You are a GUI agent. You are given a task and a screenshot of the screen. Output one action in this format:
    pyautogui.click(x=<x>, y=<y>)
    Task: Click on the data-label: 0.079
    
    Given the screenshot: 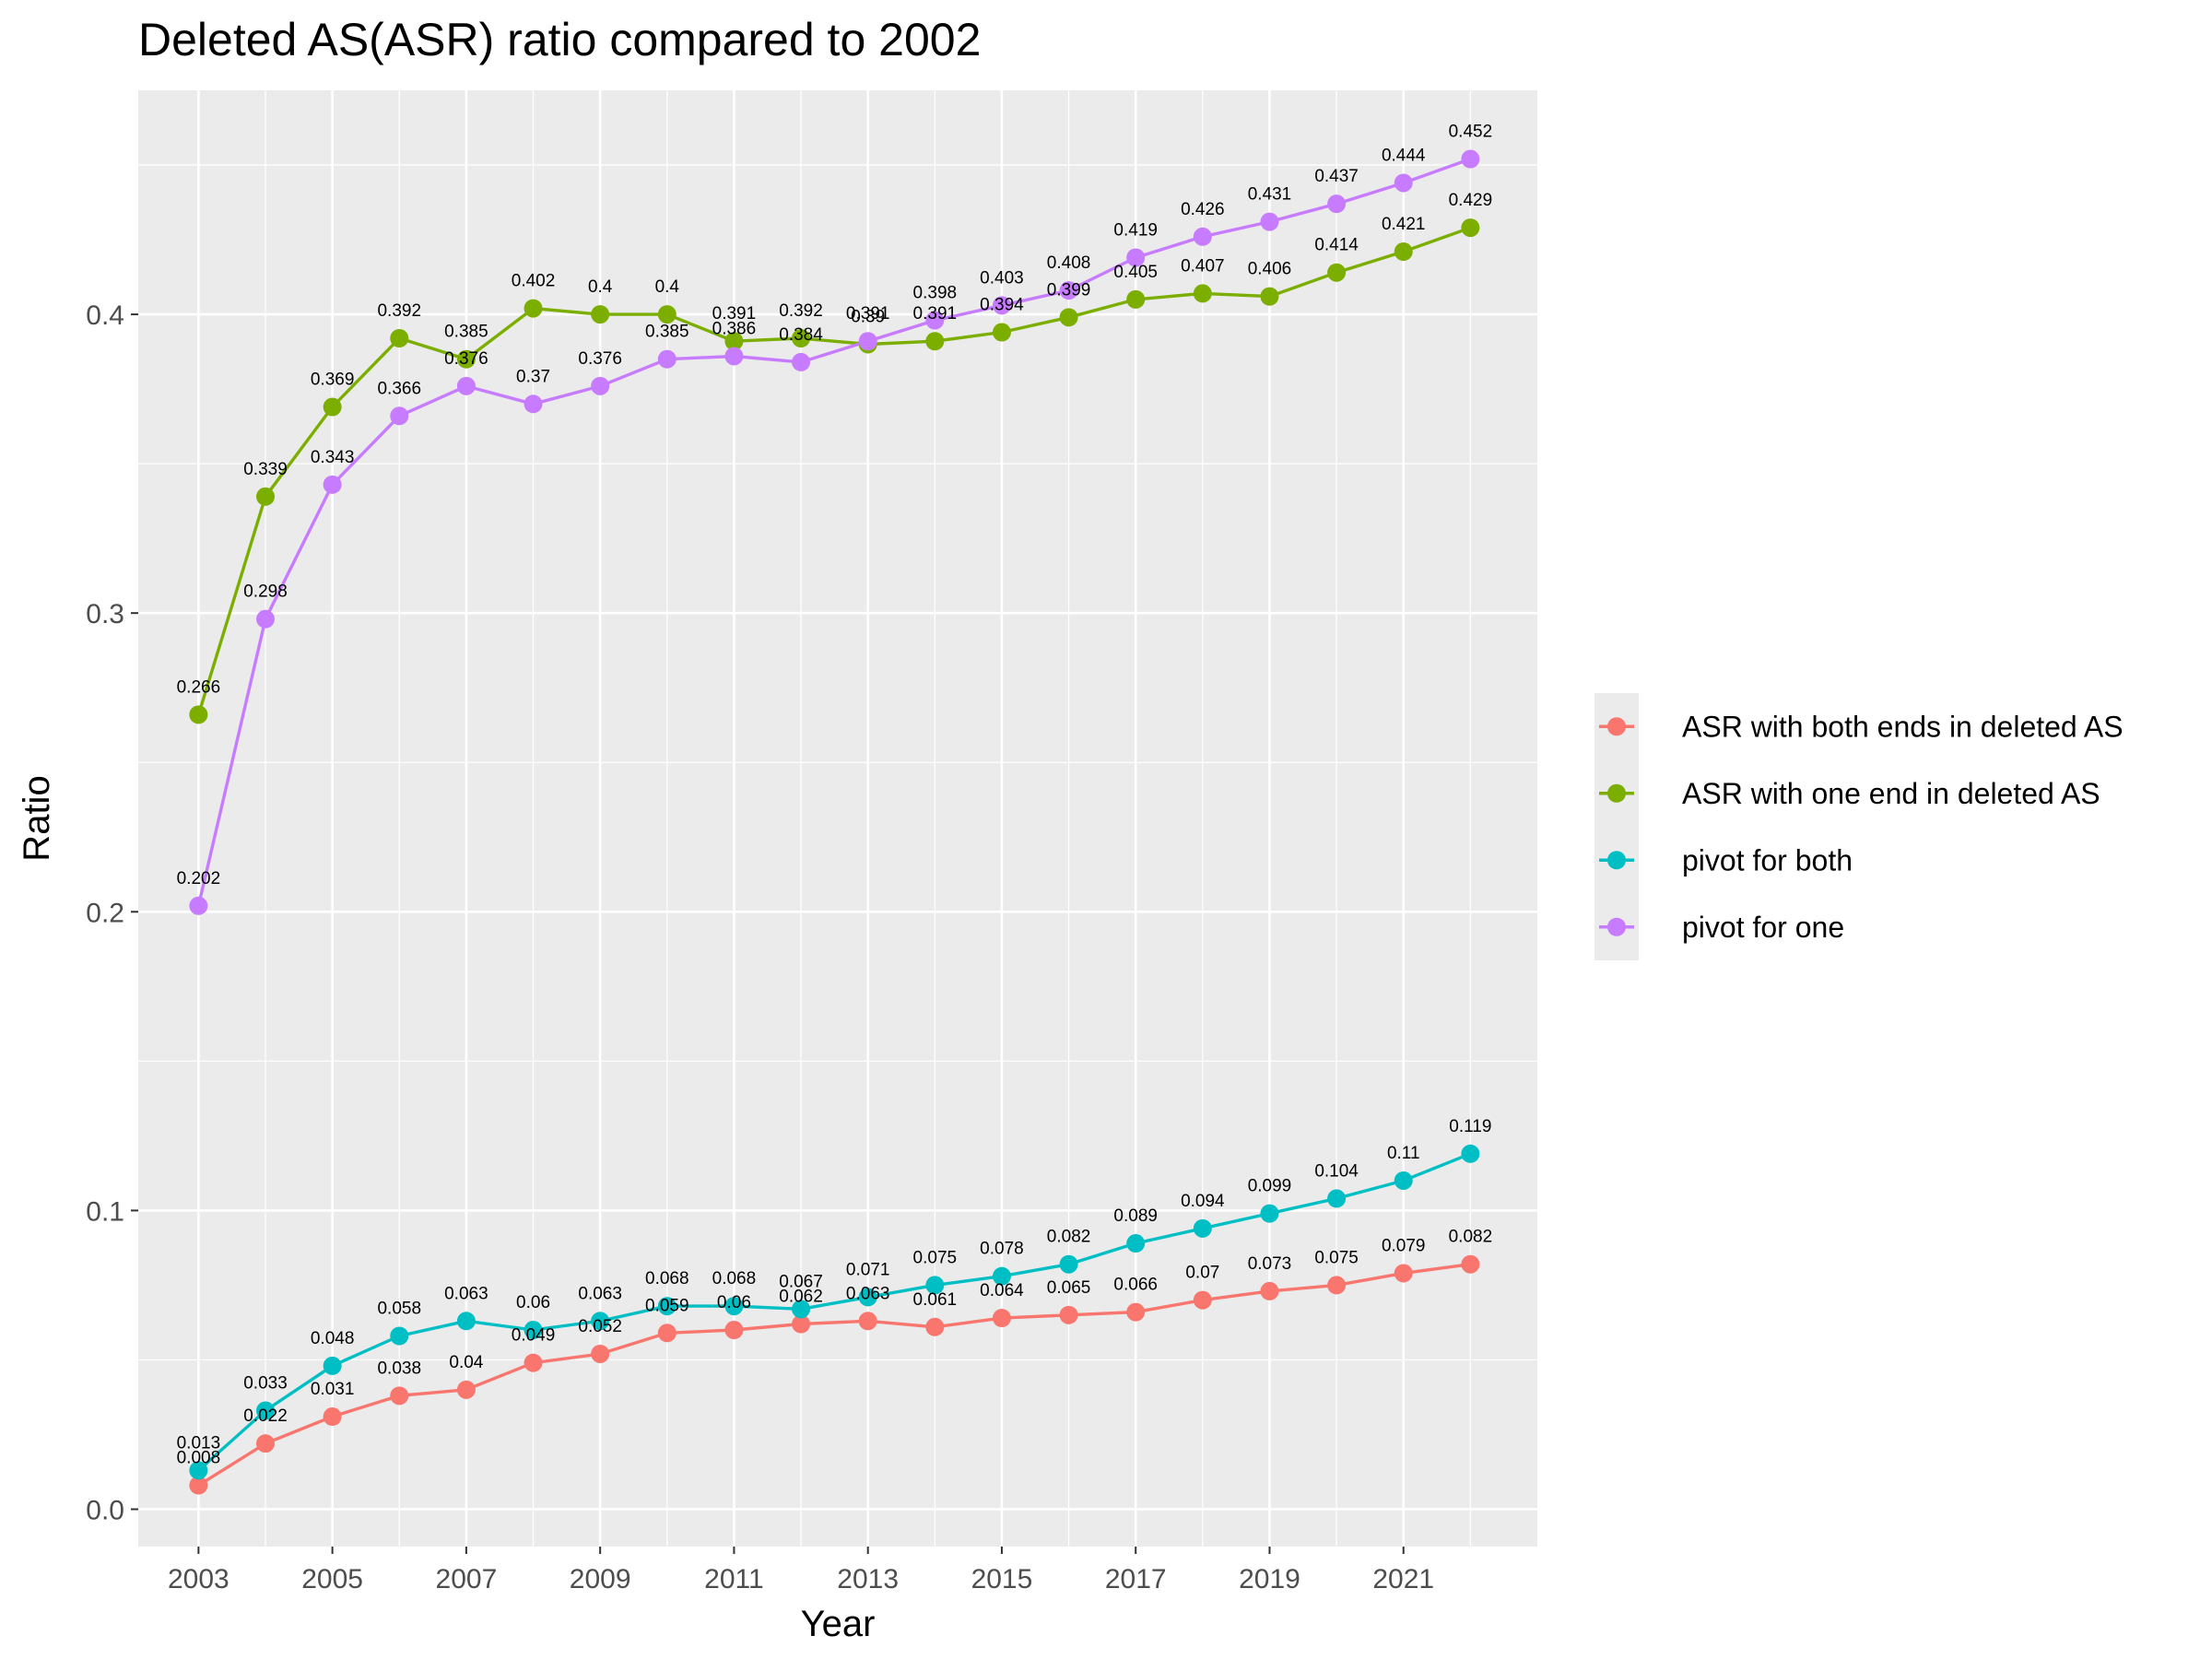 What is the action you would take?
    pyautogui.click(x=1404, y=1245)
    